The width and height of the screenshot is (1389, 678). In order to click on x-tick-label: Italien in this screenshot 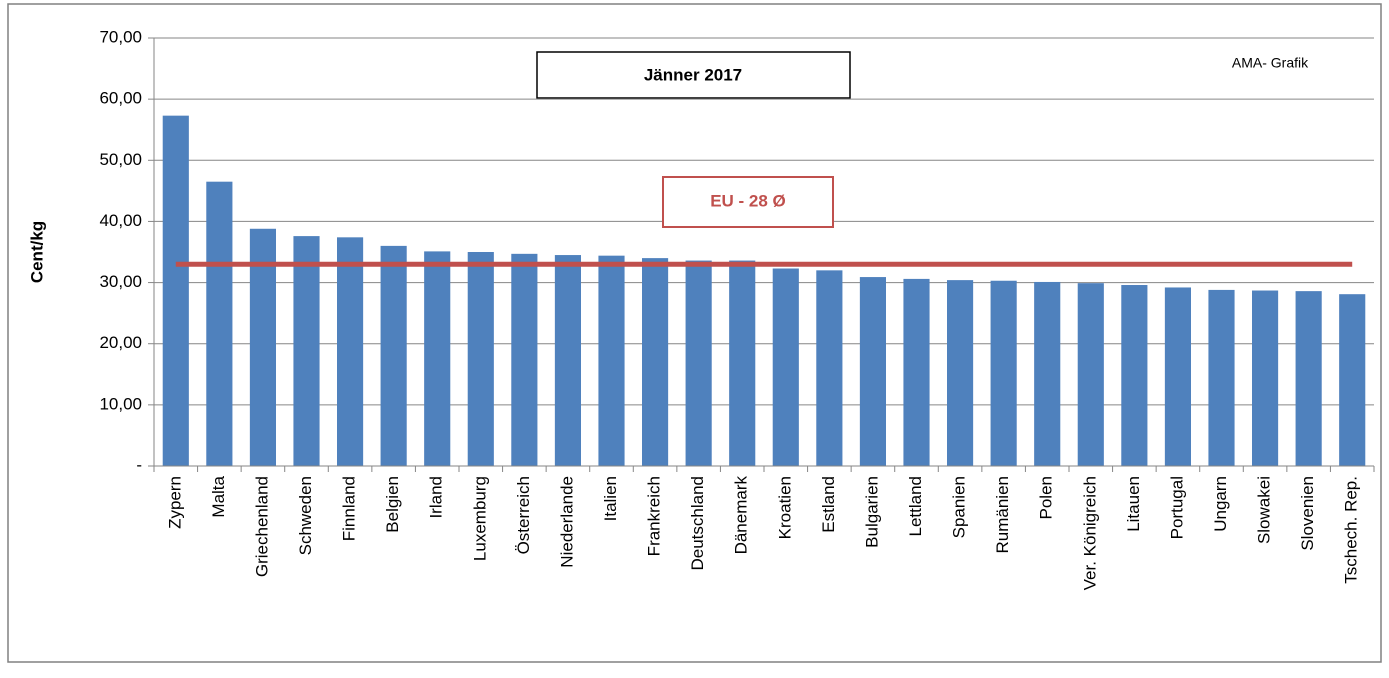, I will do `click(610, 498)`.